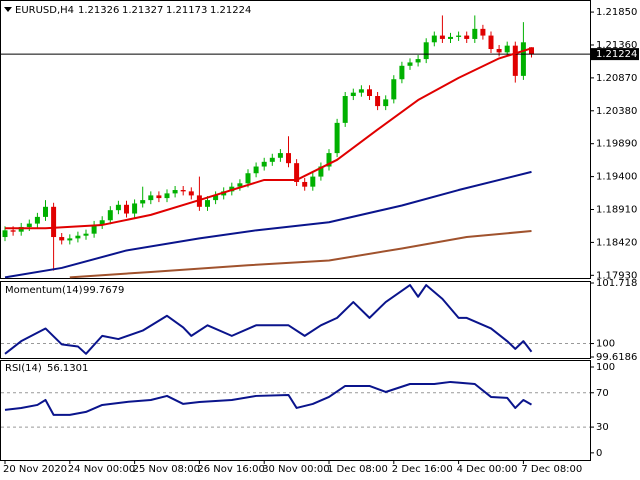 The width and height of the screenshot is (640, 480). Describe the element at coordinates (166, 469) in the screenshot. I see `x-tick-label: 25 Nov 08:00` at that location.